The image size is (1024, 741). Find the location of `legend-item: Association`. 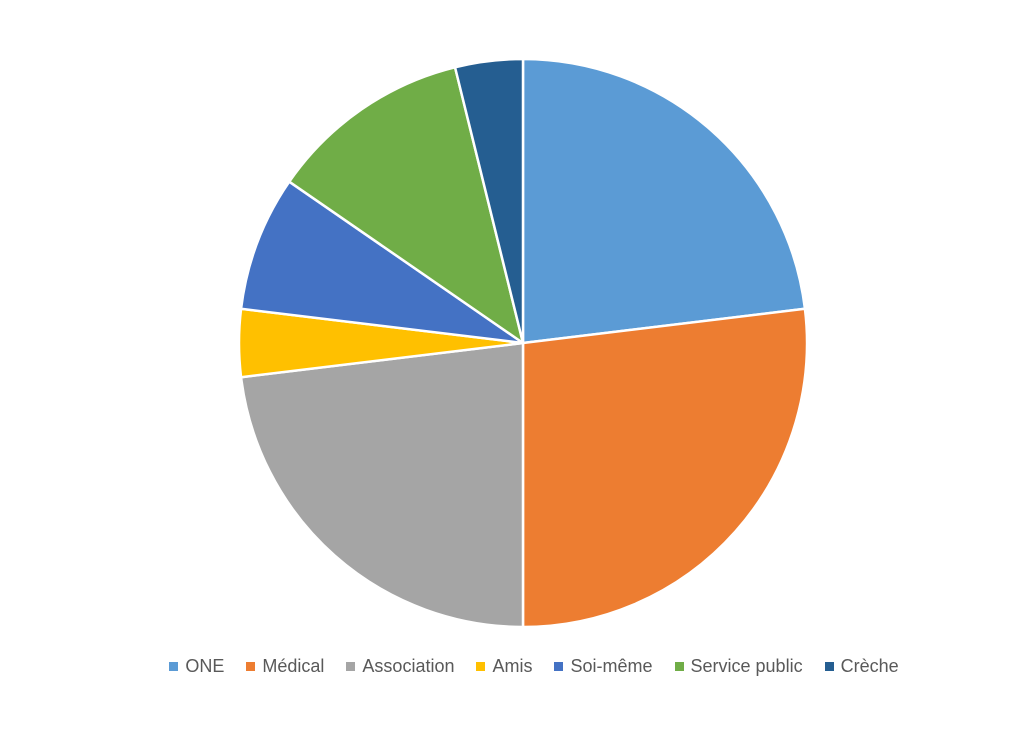

legend-item: Association is located at coordinates (400, 666).